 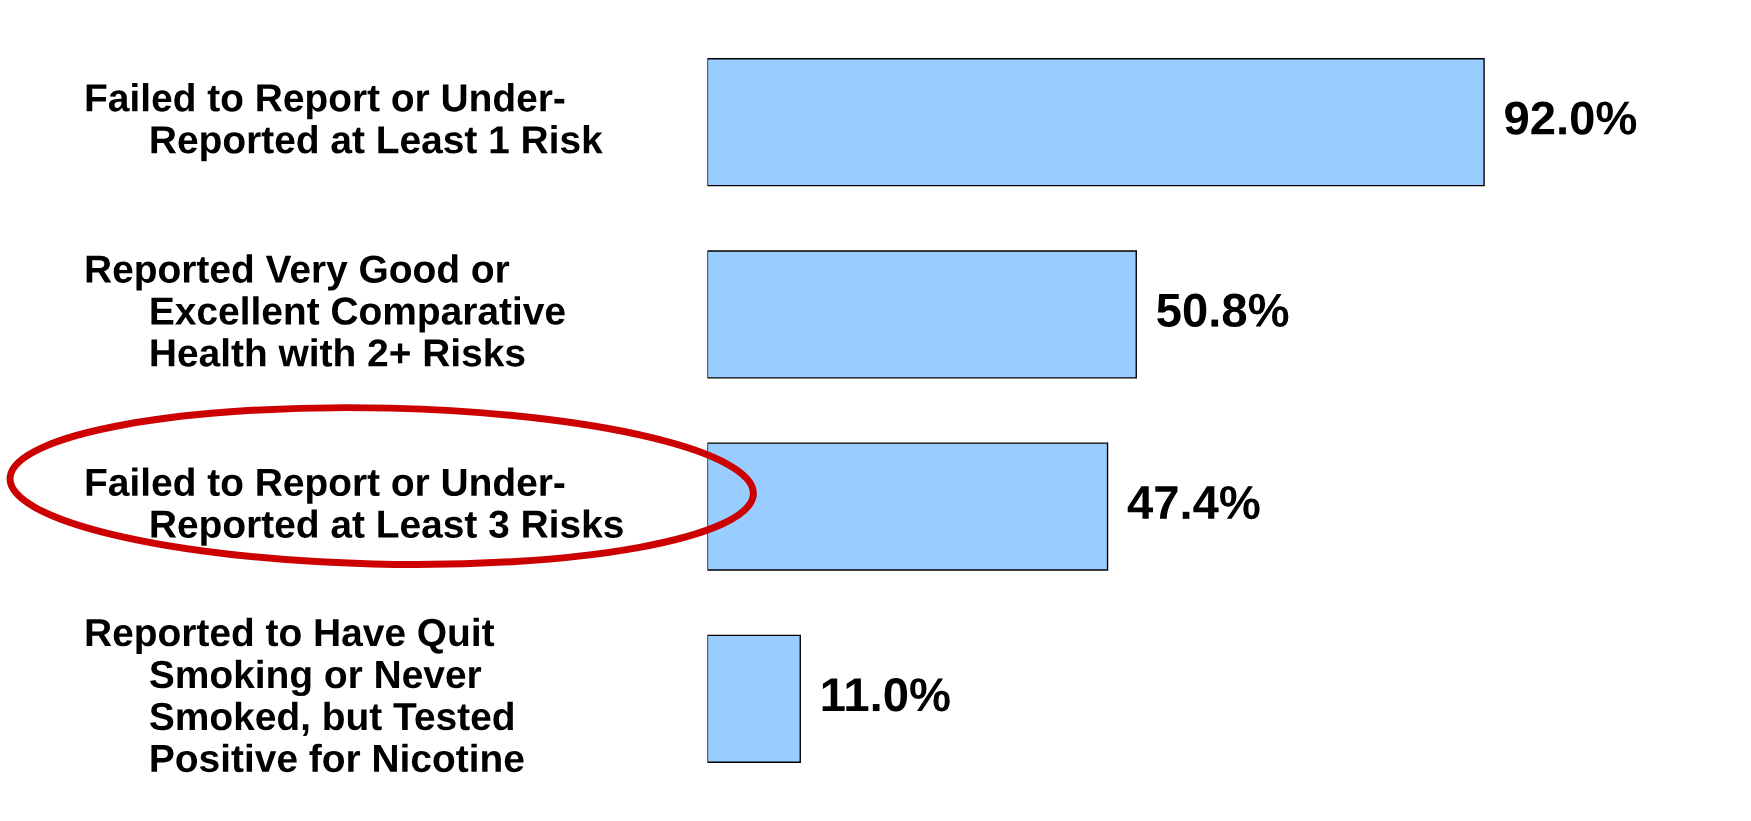 I want to click on data-label: 47.4%, so click(x=1193, y=502).